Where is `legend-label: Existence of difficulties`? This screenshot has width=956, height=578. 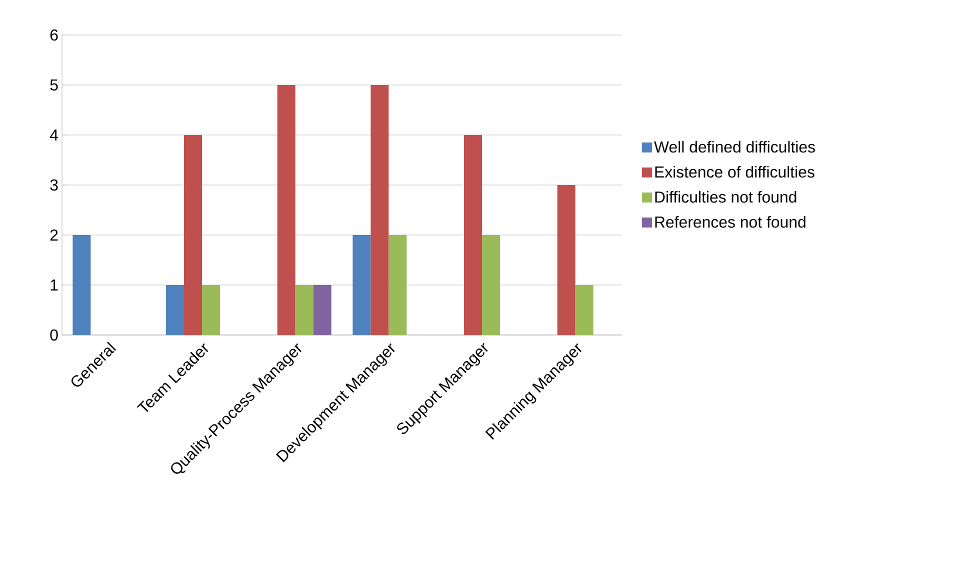 legend-label: Existence of difficulties is located at coordinates (734, 172).